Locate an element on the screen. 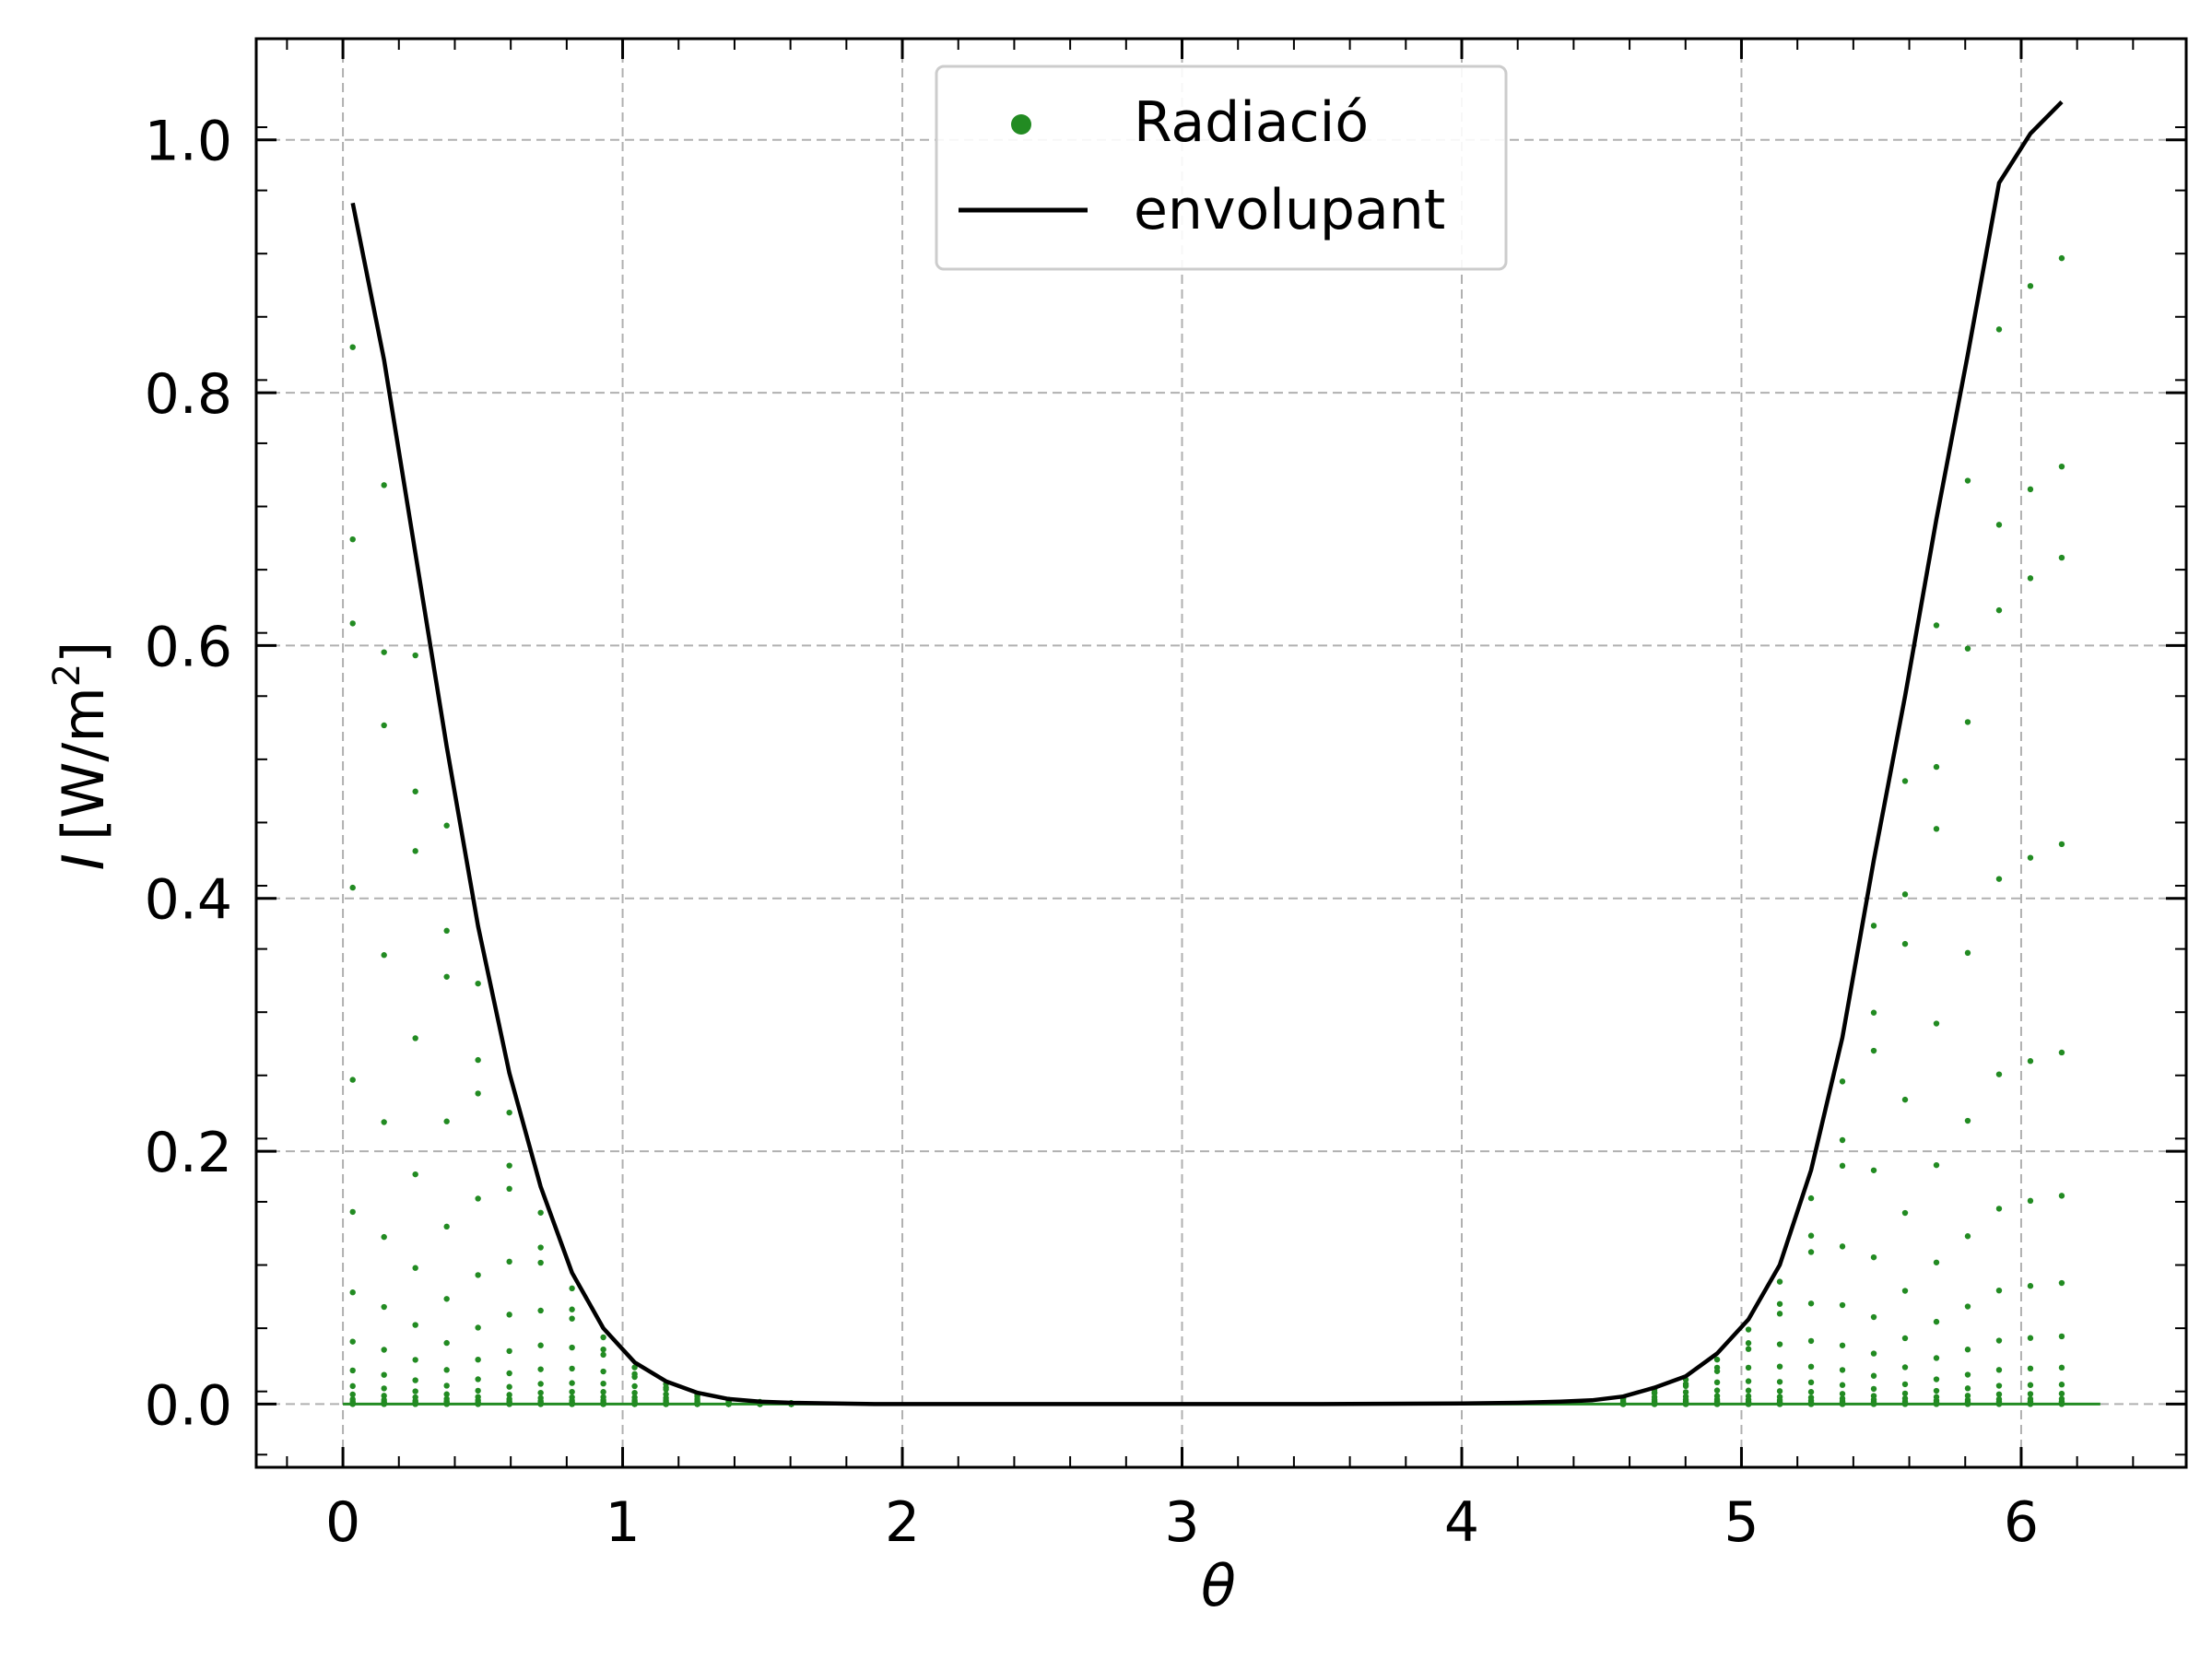  y-axis-label-symbol: I is located at coordinates (83, 861).